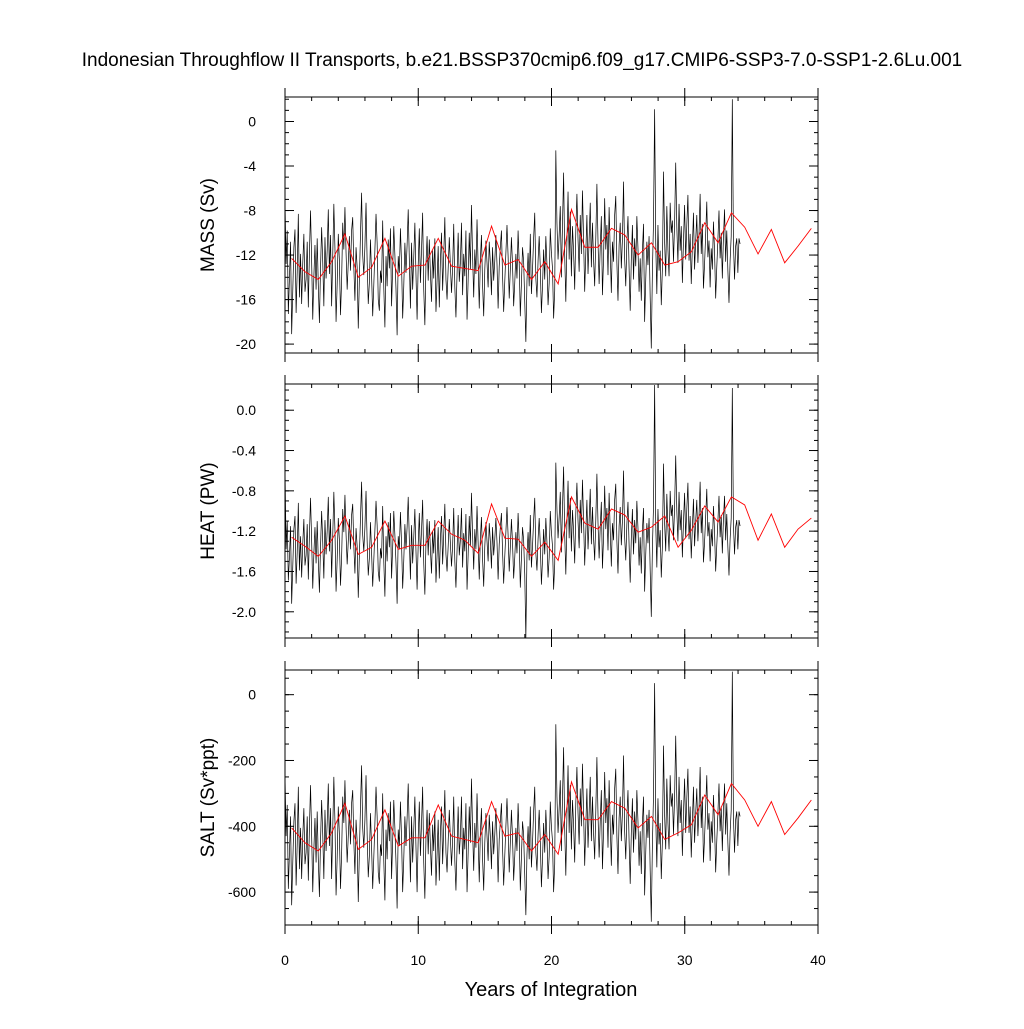 This screenshot has height=1029, width=1024. Describe the element at coordinates (250, 166) in the screenshot. I see `y-tick-label: -4` at that location.